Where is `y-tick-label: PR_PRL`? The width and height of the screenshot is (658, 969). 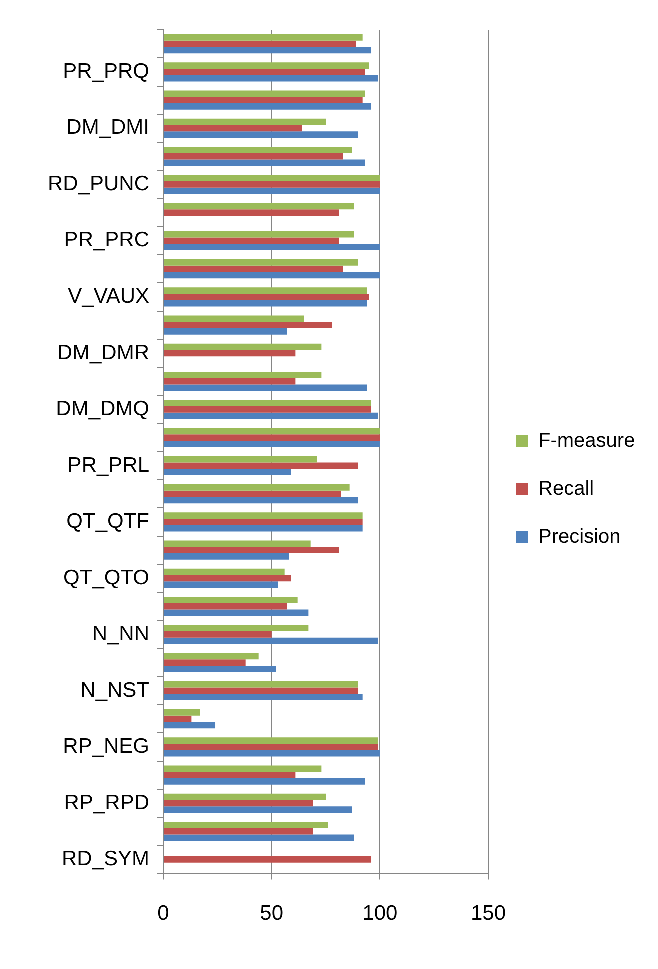
y-tick-label: PR_PRL is located at coordinates (109, 465).